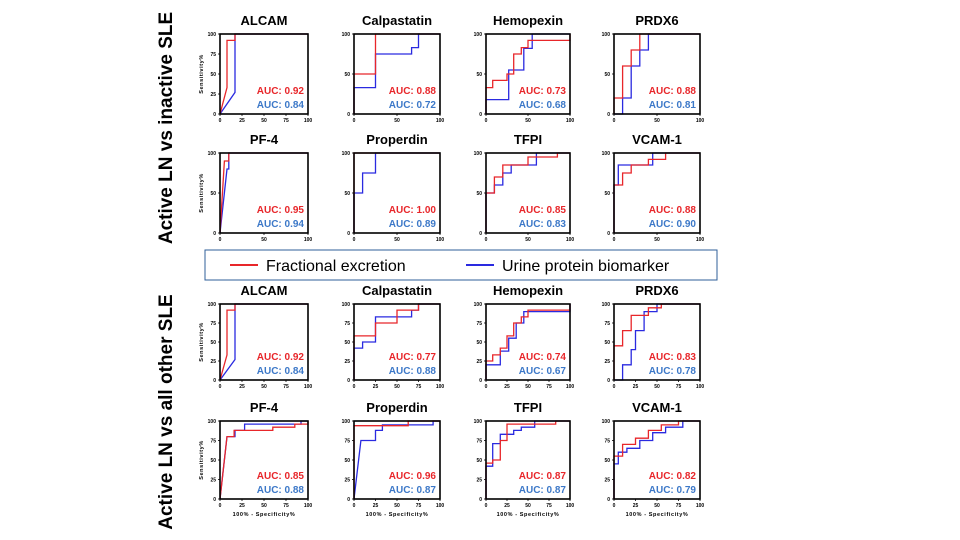  Describe the element at coordinates (281, 371) in the screenshot. I see `auc-blue-label: AUC: 0.84` at that location.